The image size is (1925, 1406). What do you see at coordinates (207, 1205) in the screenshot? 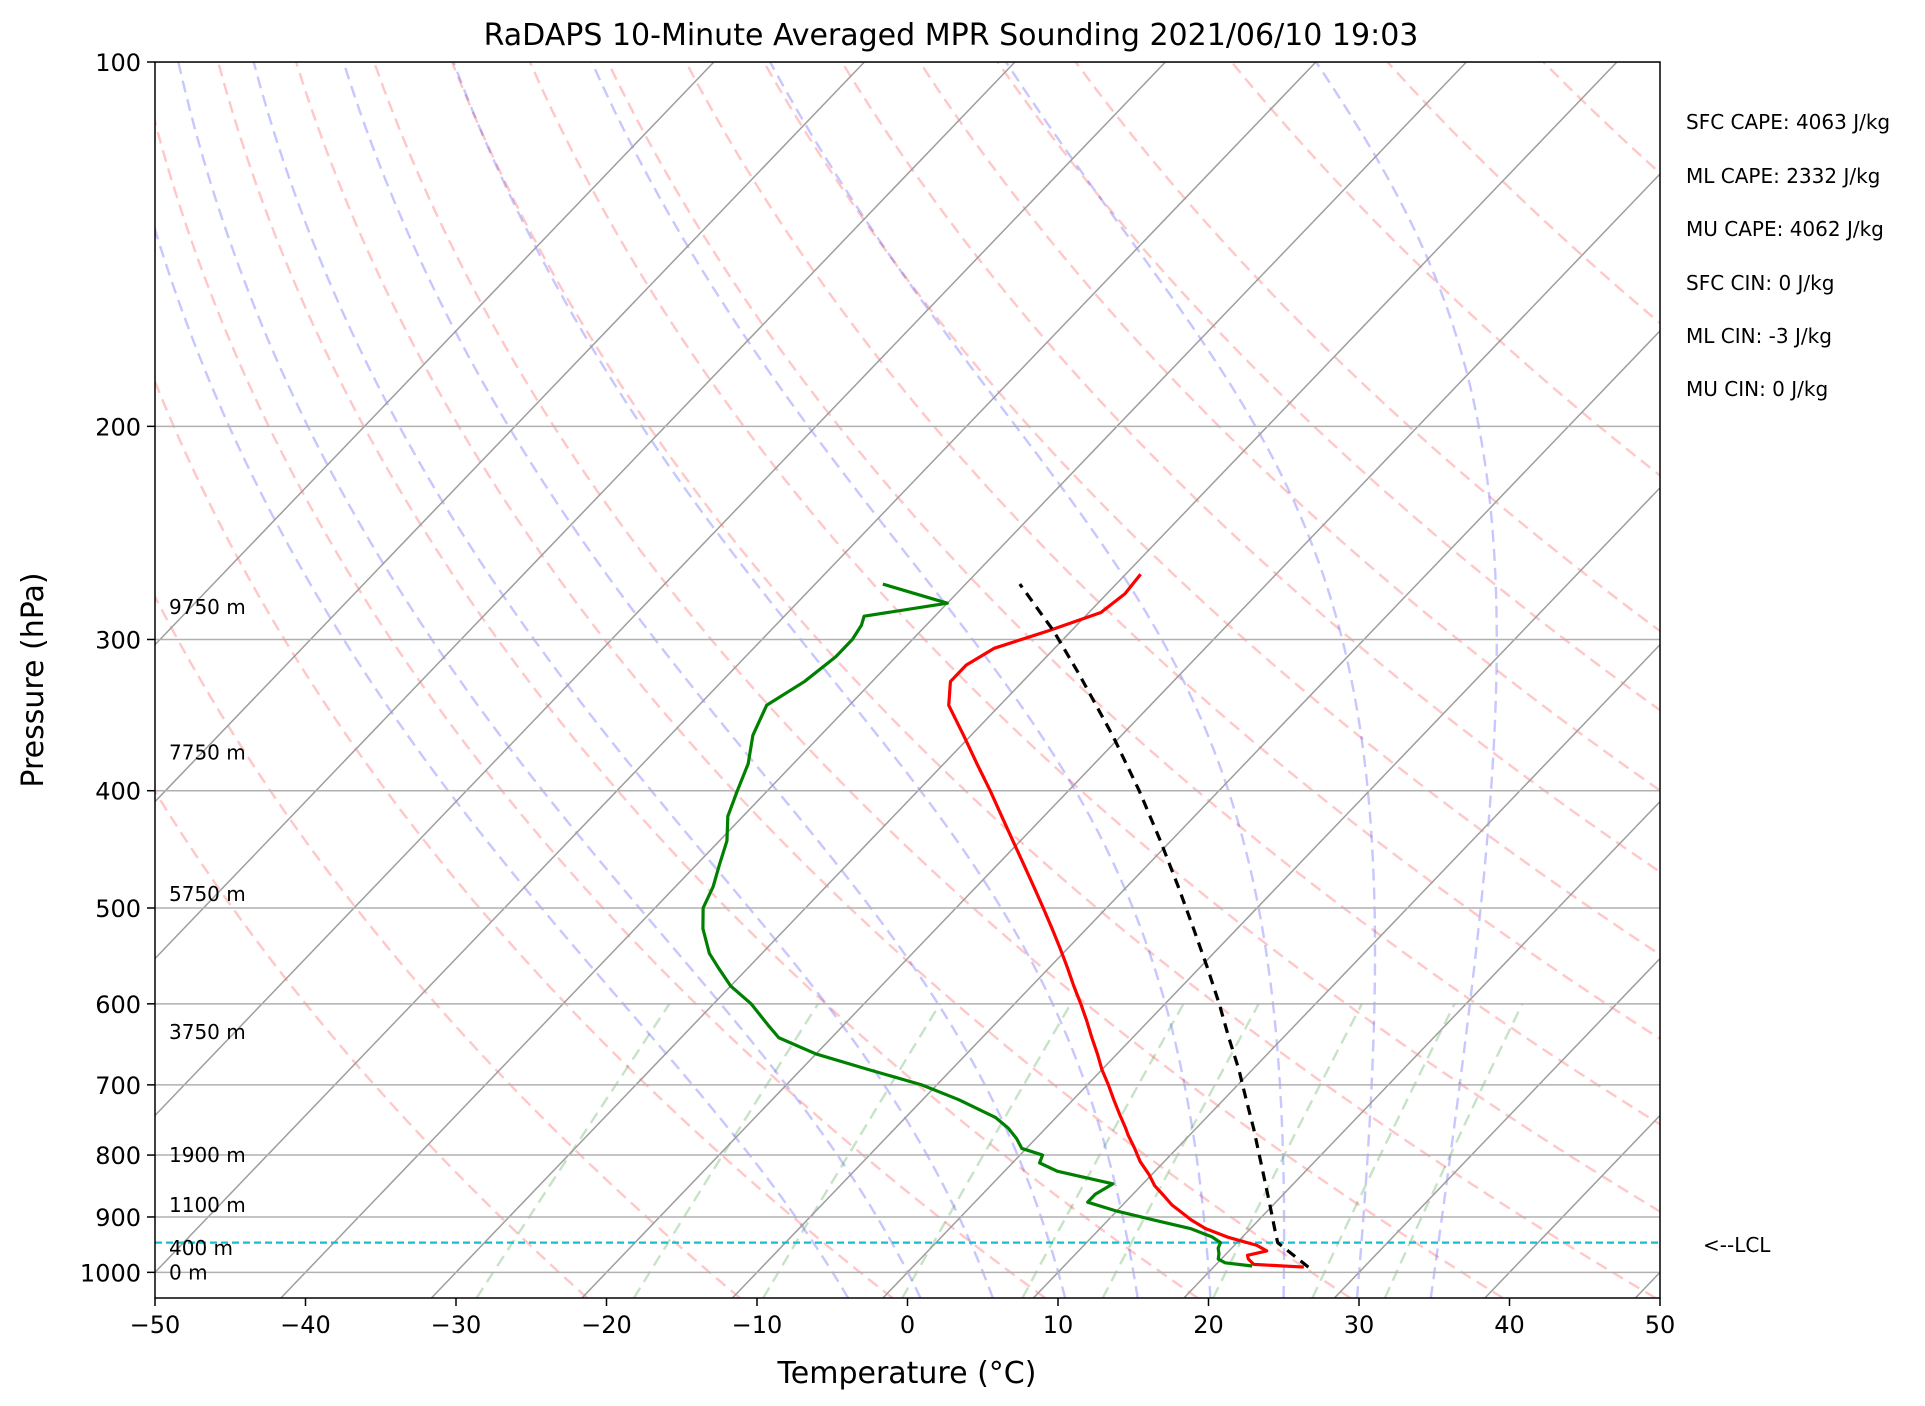
I see `height-label: 1100 m` at bounding box center [207, 1205].